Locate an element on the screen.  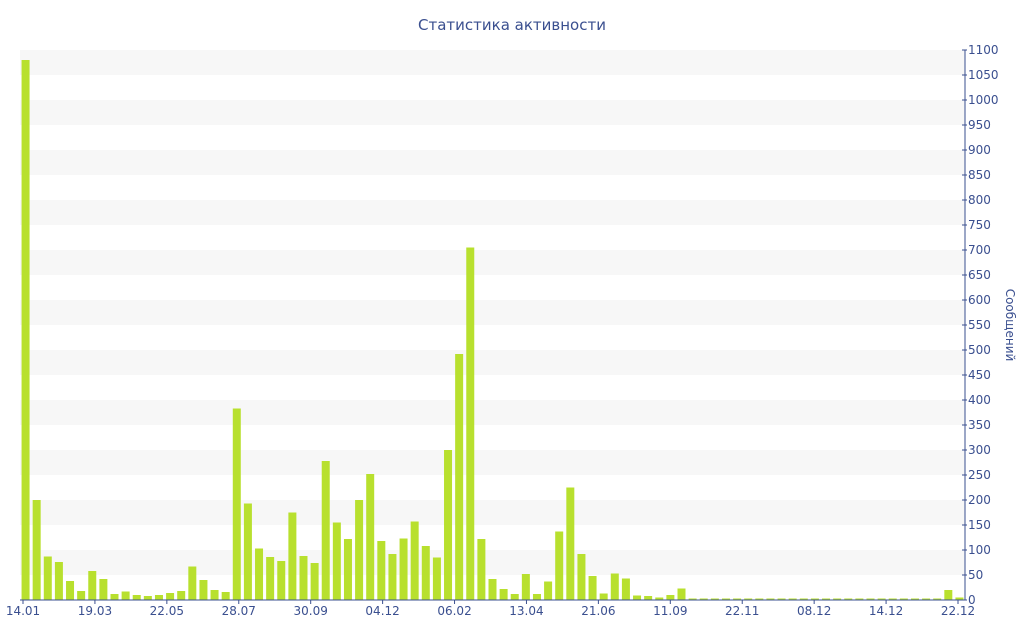
y-tick-label: 500 is located at coordinates (979, 350).